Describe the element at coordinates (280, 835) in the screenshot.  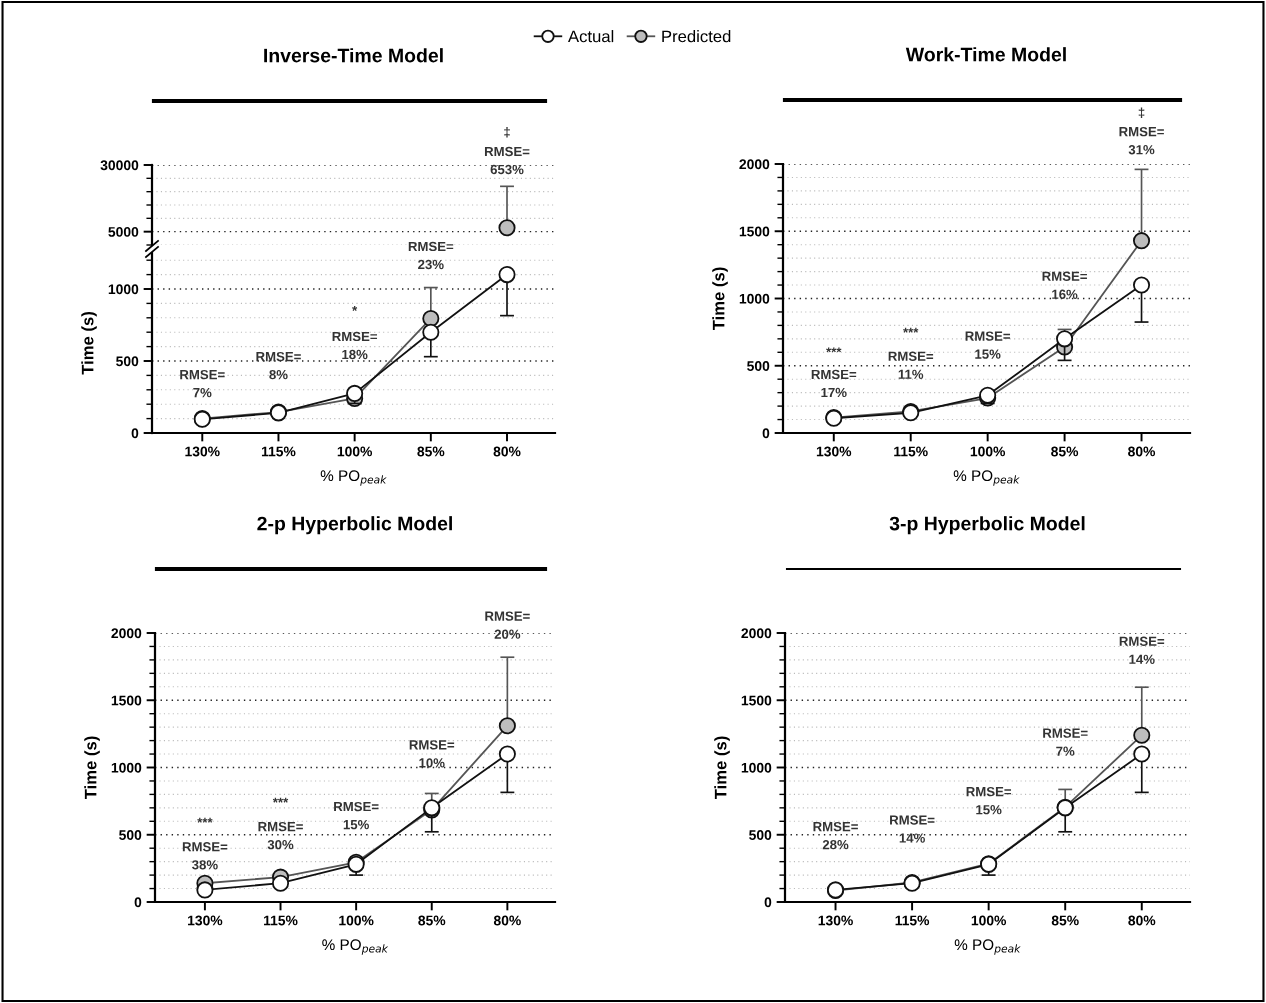
I see `annotation: RMSE= 30%` at that location.